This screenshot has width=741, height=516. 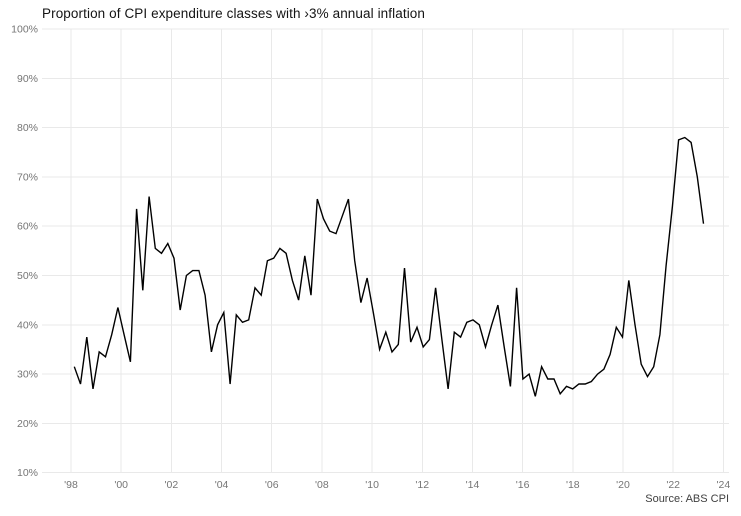 I want to click on x-tick-label-2020: '20, so click(x=623, y=485).